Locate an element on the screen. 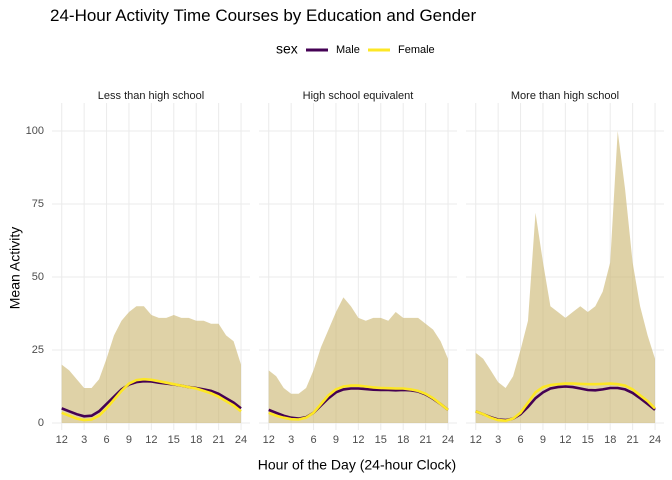  y-tick-label: 100 is located at coordinates (35, 131).